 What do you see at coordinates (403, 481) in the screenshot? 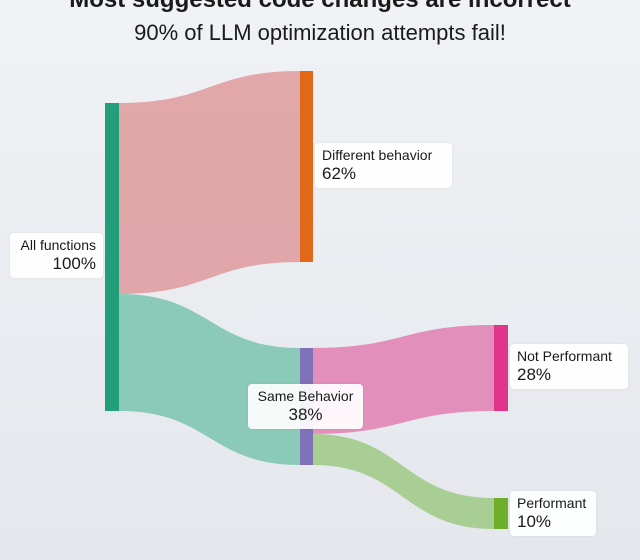
I see `link-same-to-performant` at bounding box center [403, 481].